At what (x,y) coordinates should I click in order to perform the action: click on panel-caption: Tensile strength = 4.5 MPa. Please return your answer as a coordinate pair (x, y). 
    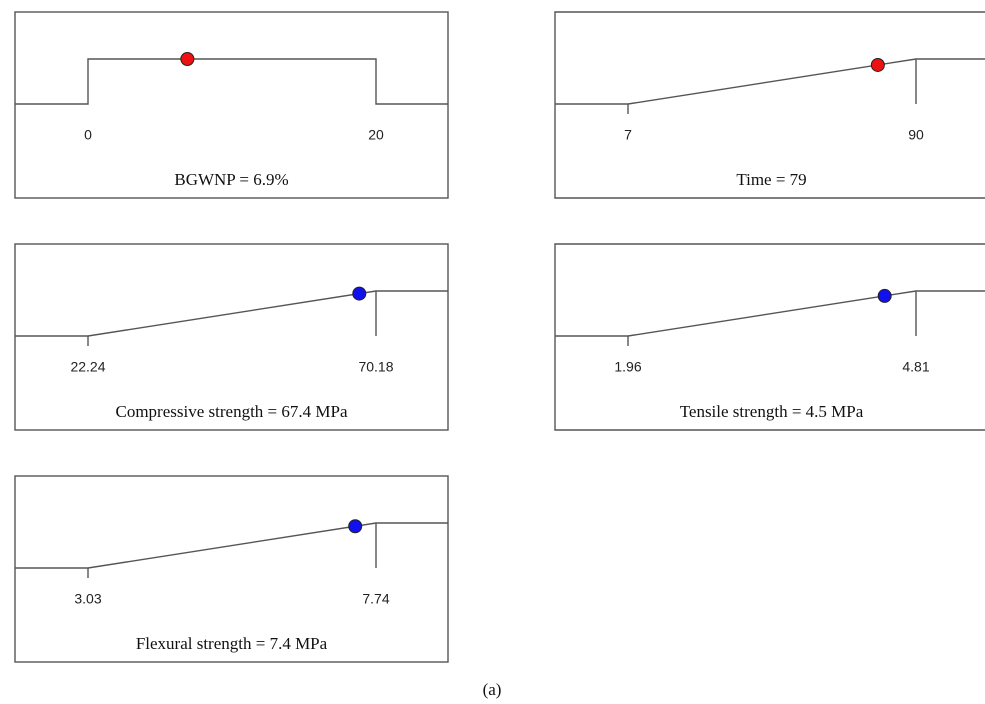
    Looking at the image, I should click on (772, 411).